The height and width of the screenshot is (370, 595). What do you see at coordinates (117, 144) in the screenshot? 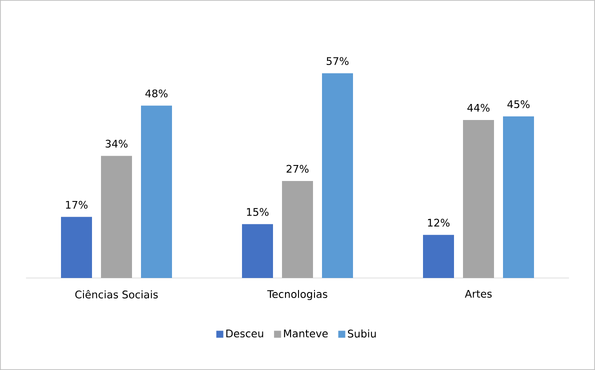
I see `data-label: 34%` at bounding box center [117, 144].